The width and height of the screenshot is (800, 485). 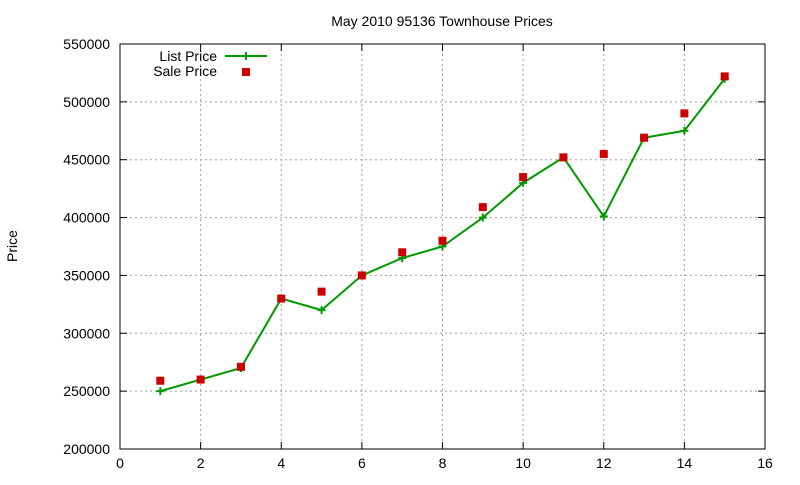 What do you see at coordinates (86, 449) in the screenshot?
I see `y-tick-label: 200000` at bounding box center [86, 449].